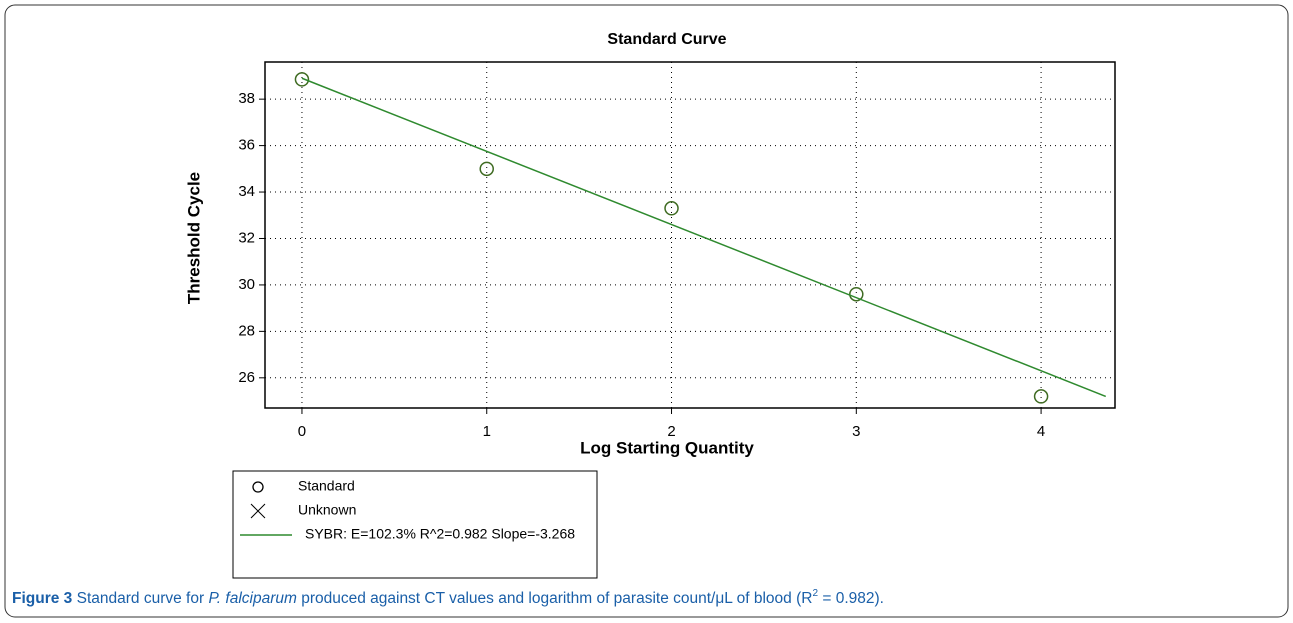 This screenshot has height=623, width=1293. Describe the element at coordinates (856, 431) in the screenshot. I see `x-tick-label: 3` at that location.